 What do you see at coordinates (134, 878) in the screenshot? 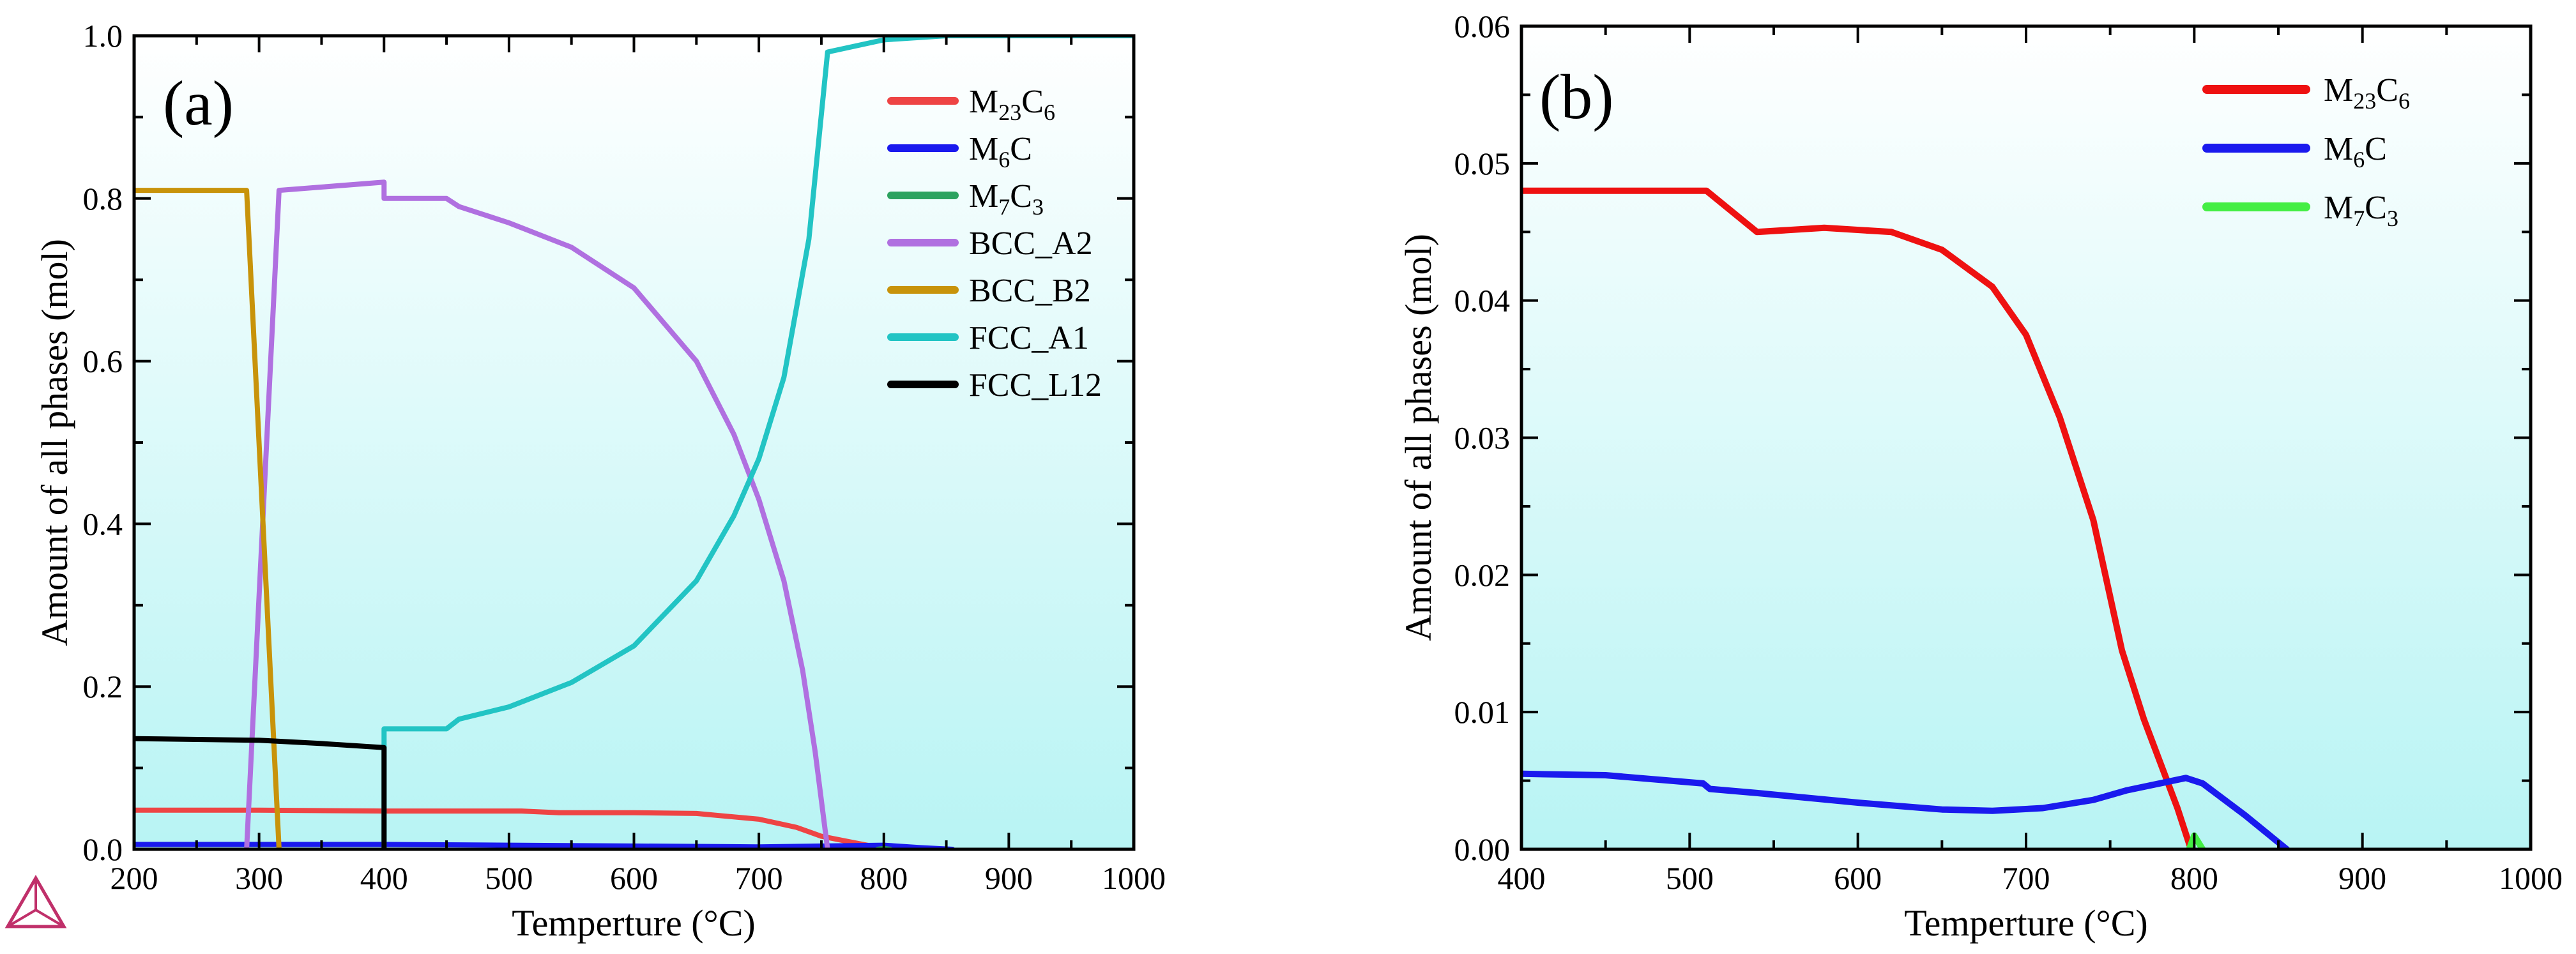
I see `x-tick-label: 200` at bounding box center [134, 878].